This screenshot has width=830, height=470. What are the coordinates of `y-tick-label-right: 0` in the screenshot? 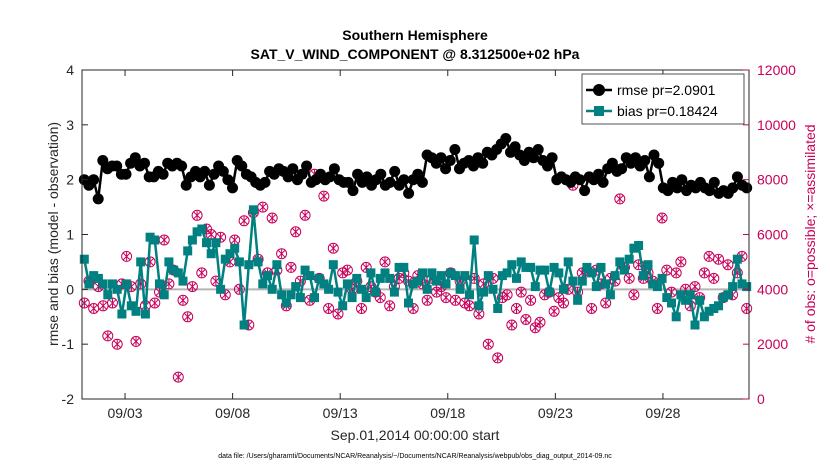 It's located at (761, 399).